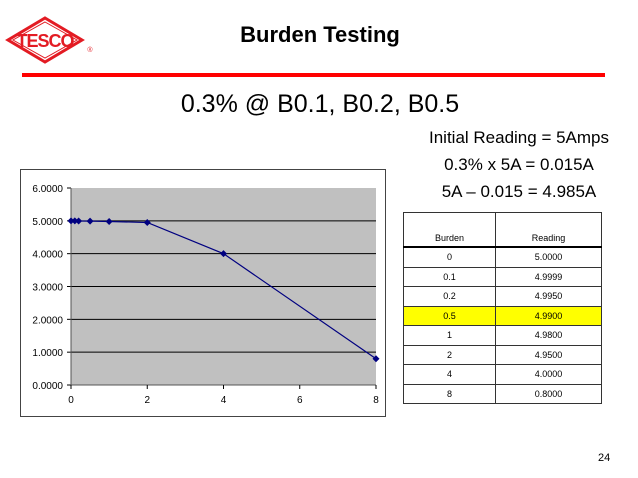 Image resolution: width=638 pixels, height=478 pixels. Describe the element at coordinates (548, 335) in the screenshot. I see `cell-reading: 4.9800` at that location.